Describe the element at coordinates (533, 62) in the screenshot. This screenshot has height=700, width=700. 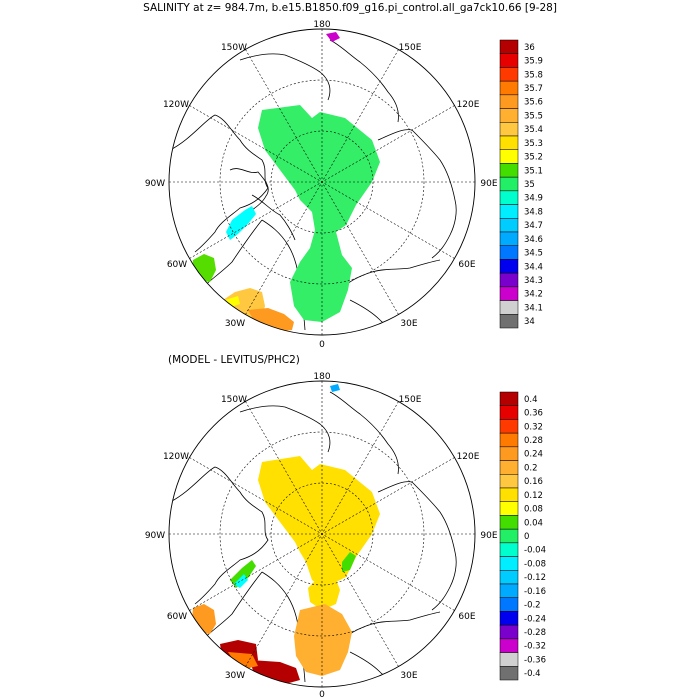
I see `colorbar-label: 35.9` at that location.